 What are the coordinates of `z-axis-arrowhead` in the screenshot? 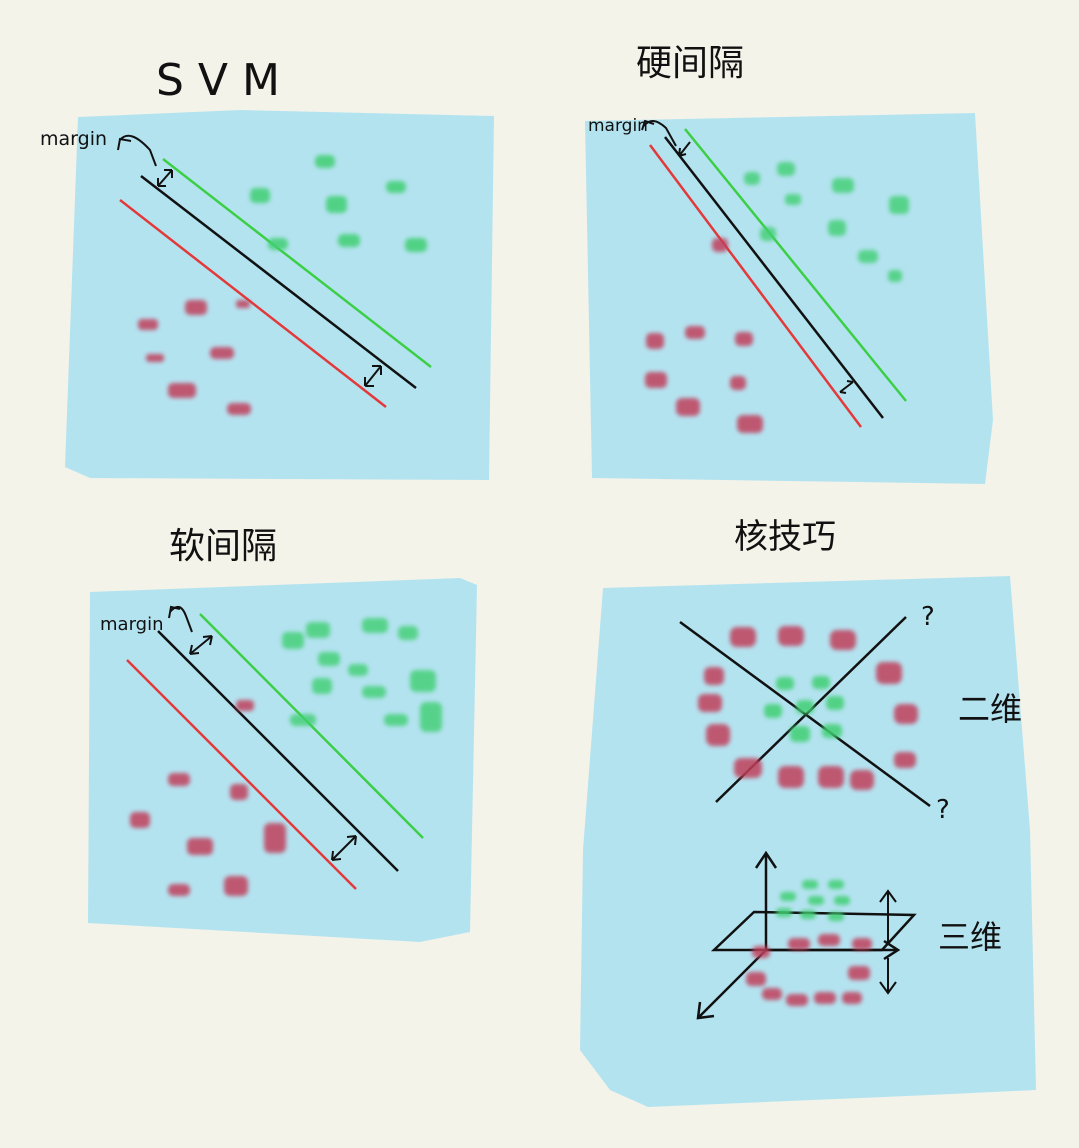 It's located at (766, 859).